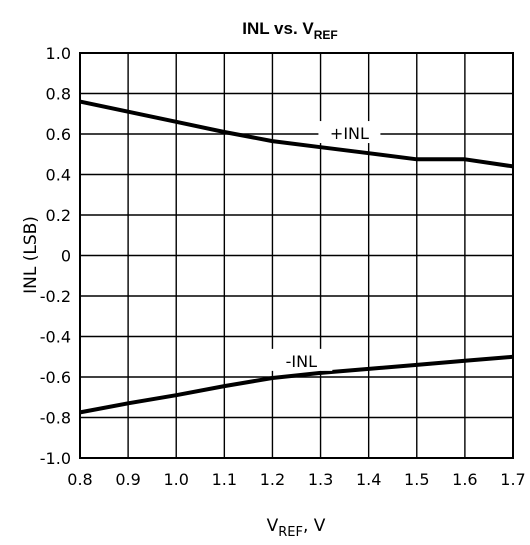 The image size is (530, 545). I want to click on chart-title: INL vs. VREF, so click(290, 30).